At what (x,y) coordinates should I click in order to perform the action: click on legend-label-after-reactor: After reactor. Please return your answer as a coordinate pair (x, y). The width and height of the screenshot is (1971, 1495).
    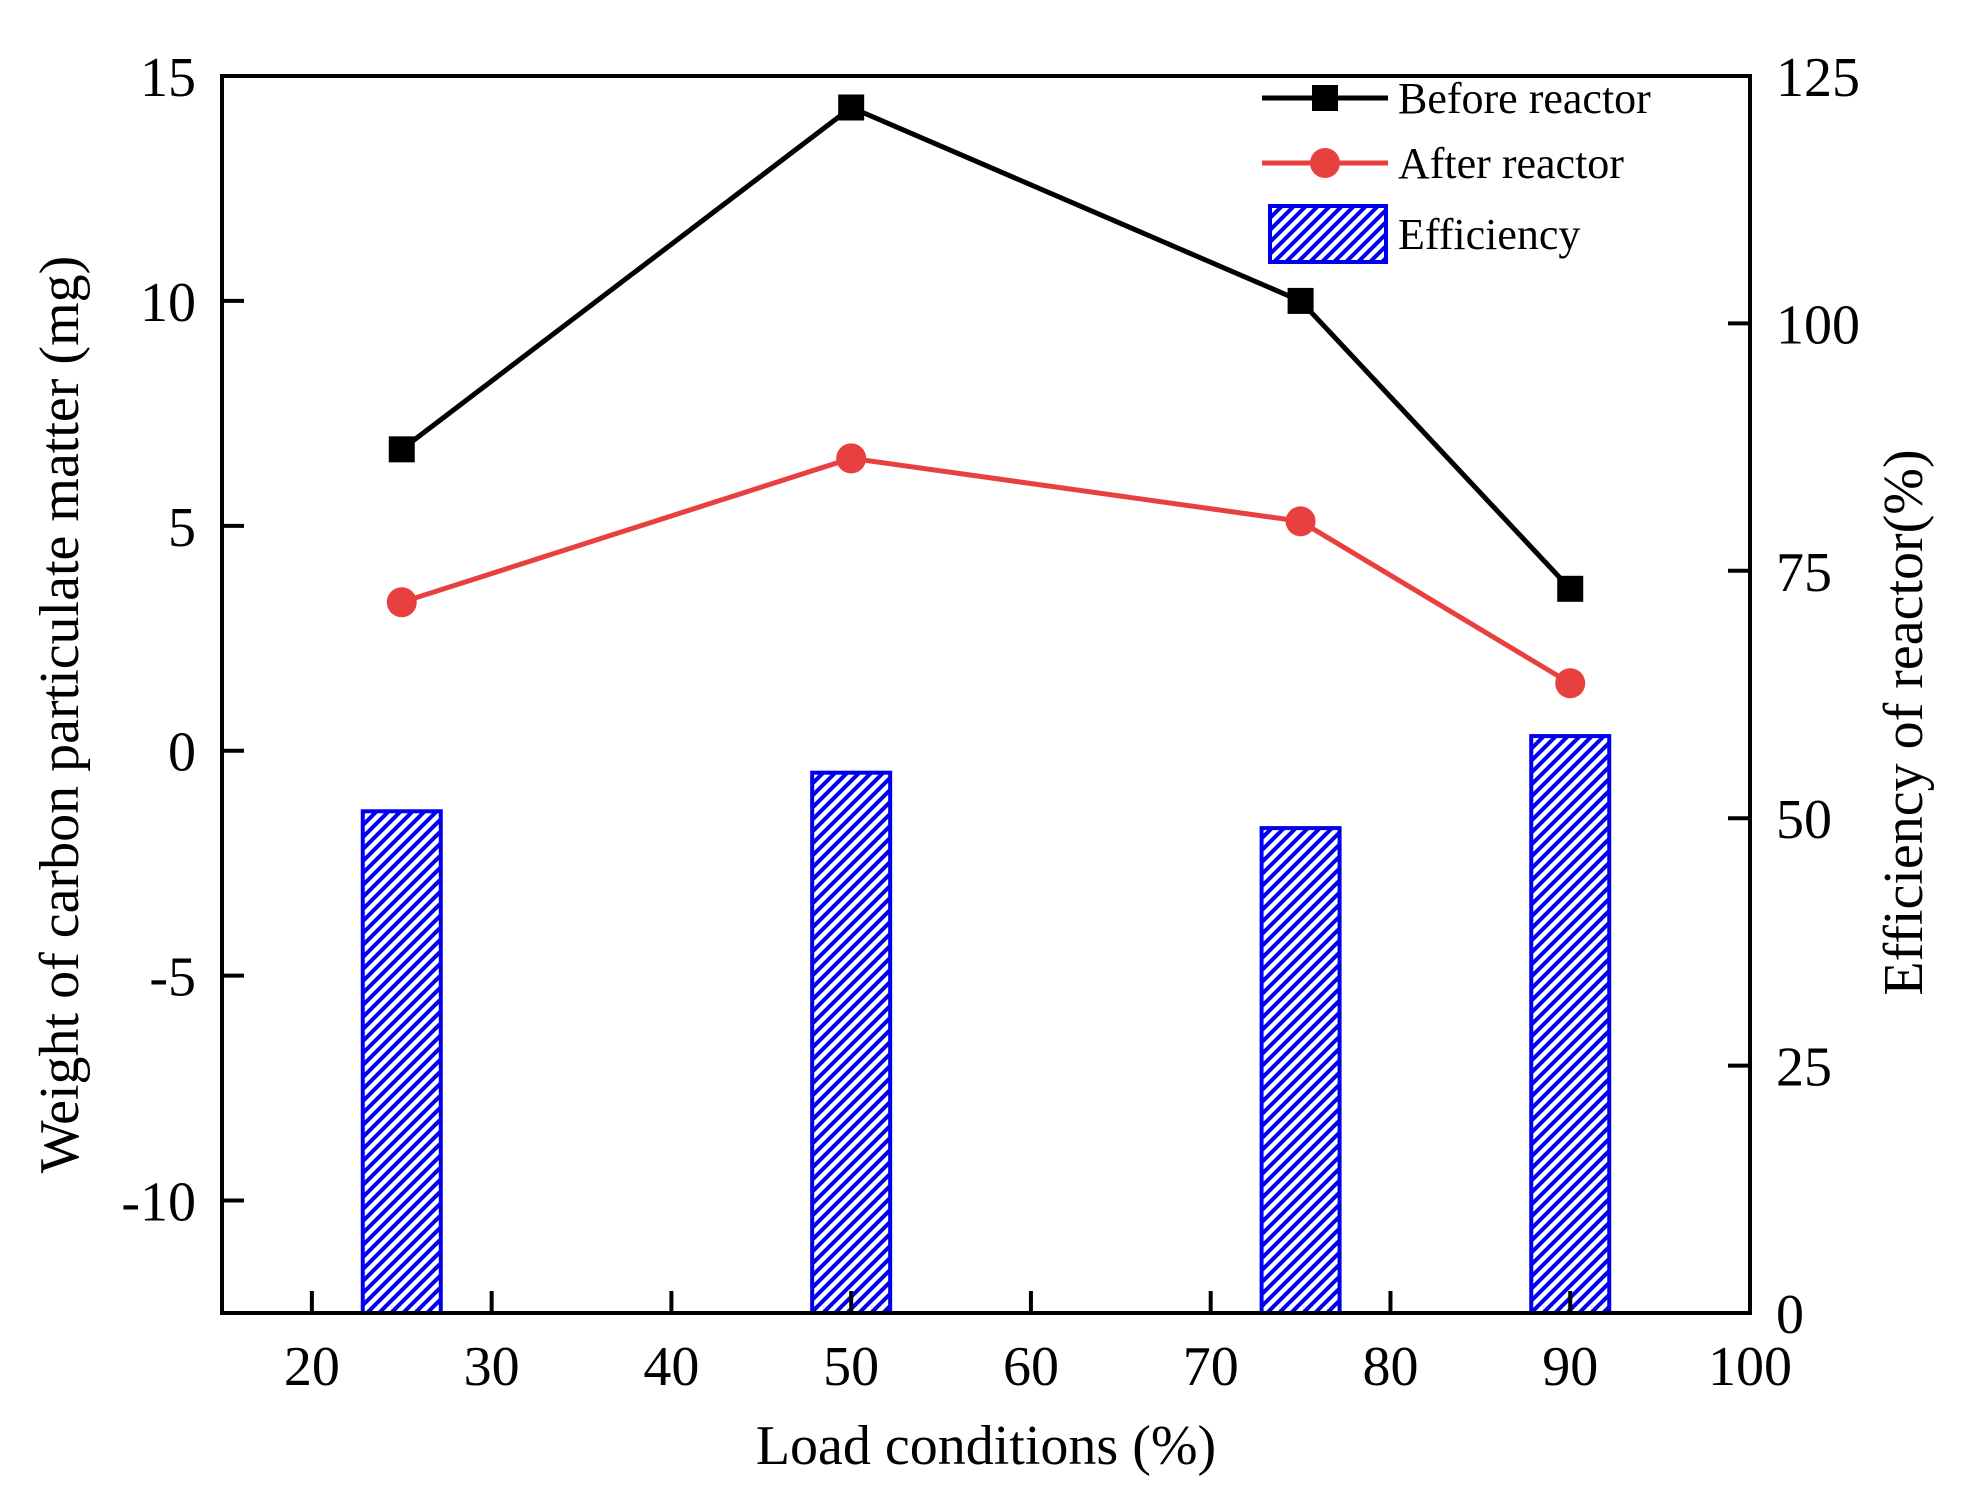
    Looking at the image, I should click on (1511, 163).